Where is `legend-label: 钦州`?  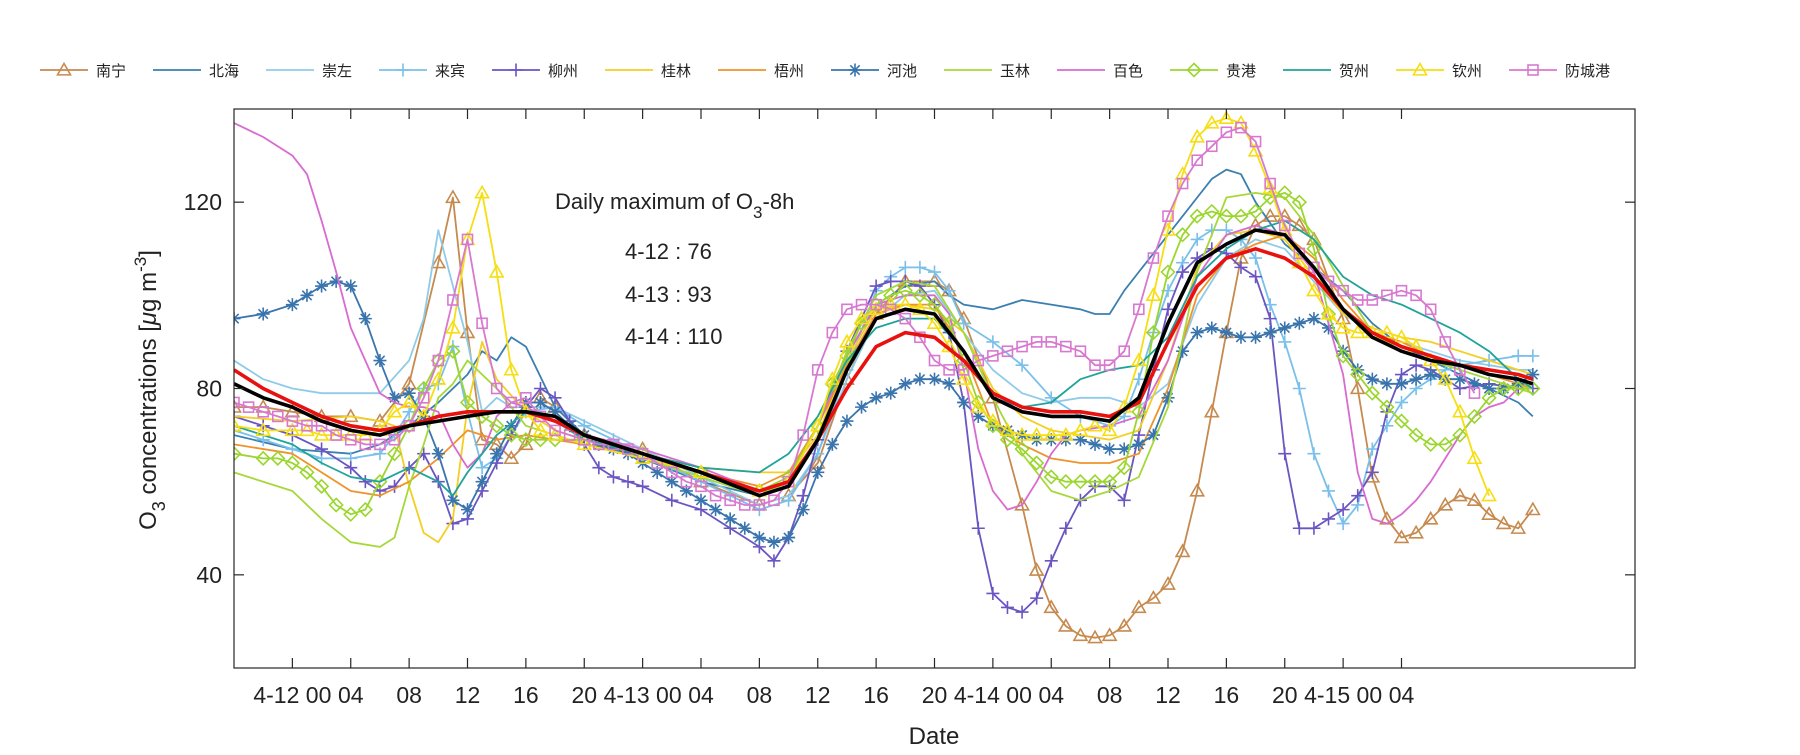 legend-label: 钦州 is located at coordinates (1467, 71).